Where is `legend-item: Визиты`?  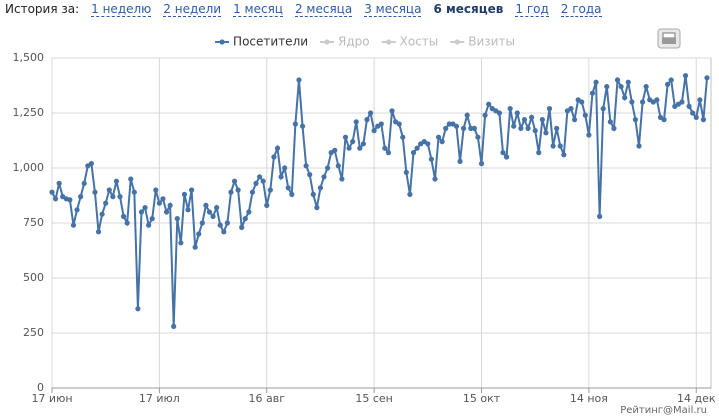 legend-item: Визиты is located at coordinates (482, 42).